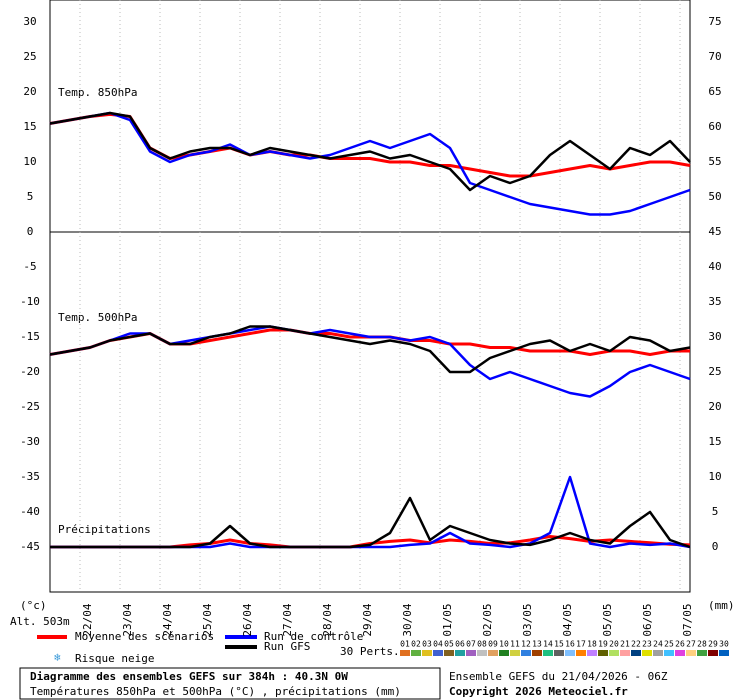 This screenshot has height=700, width=740. I want to click on perturbation-label: 01, so click(405, 644).